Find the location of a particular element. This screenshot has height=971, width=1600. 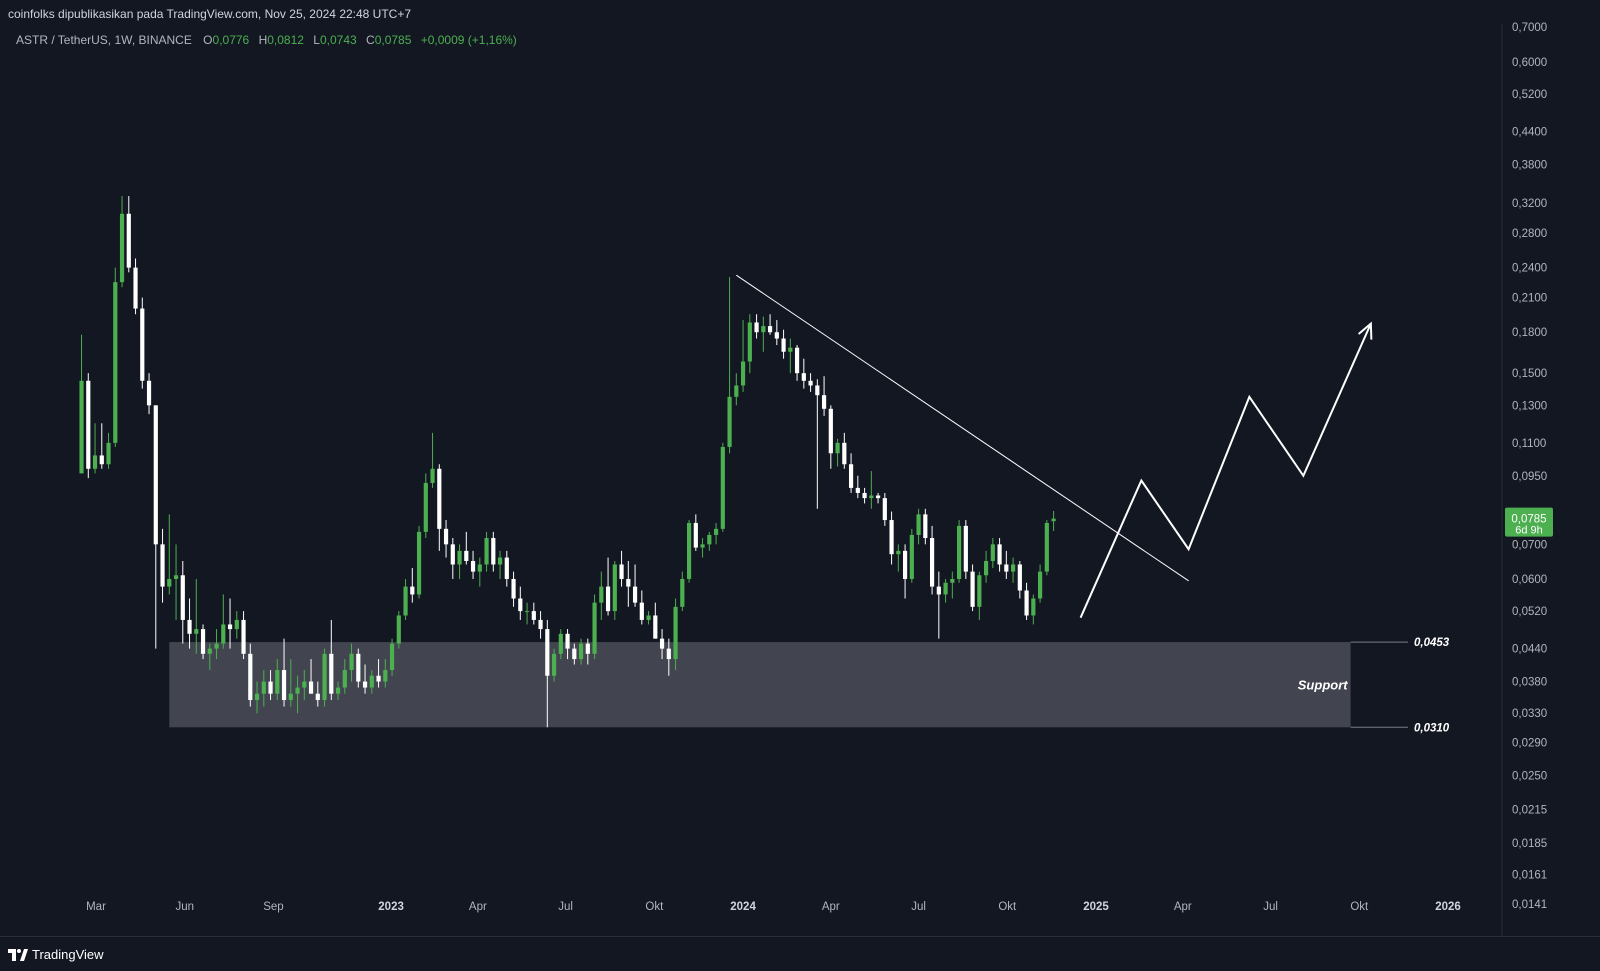

last-price-tag is located at coordinates (1529, 522).